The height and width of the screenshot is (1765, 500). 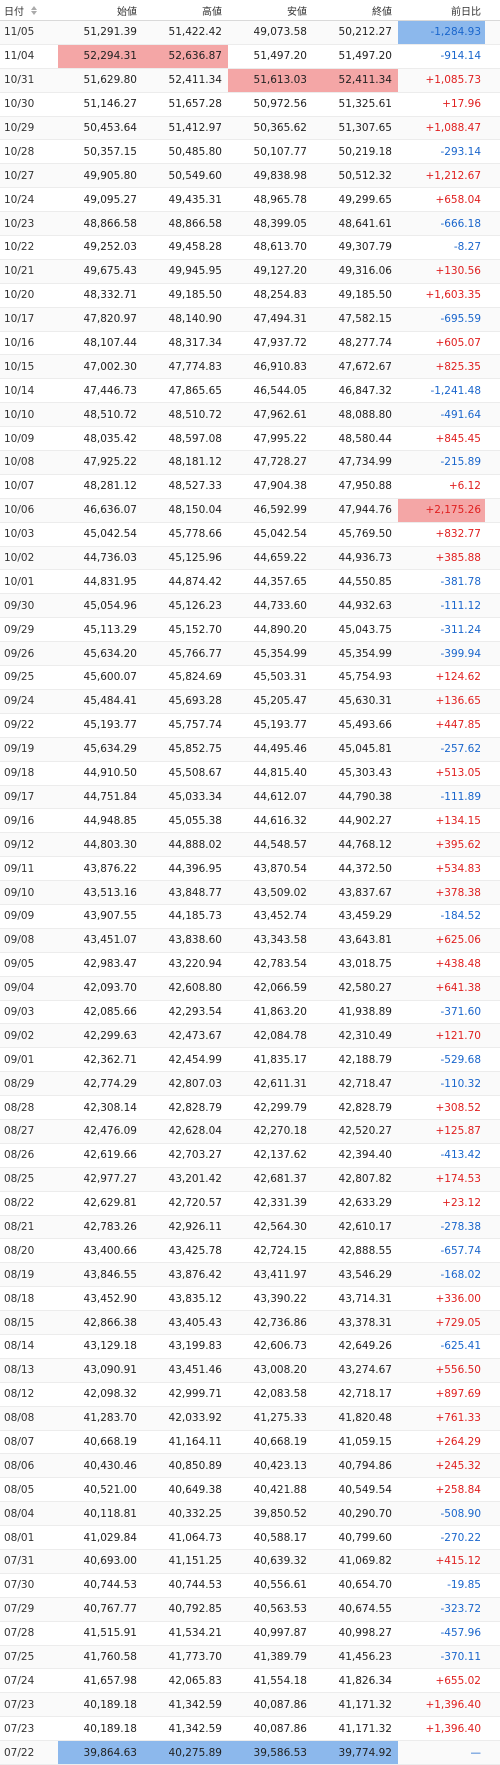 I want to click on high-cell: 48,510.72, so click(x=195, y=414).